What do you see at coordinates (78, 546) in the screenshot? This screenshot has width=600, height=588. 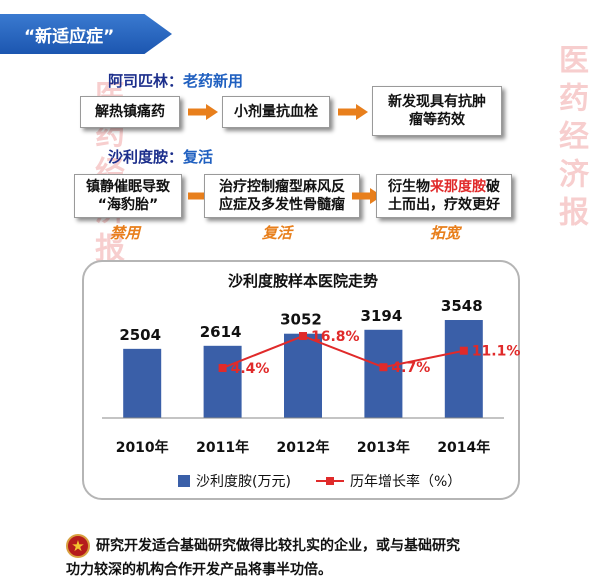 I see `star-icon: ★` at bounding box center [78, 546].